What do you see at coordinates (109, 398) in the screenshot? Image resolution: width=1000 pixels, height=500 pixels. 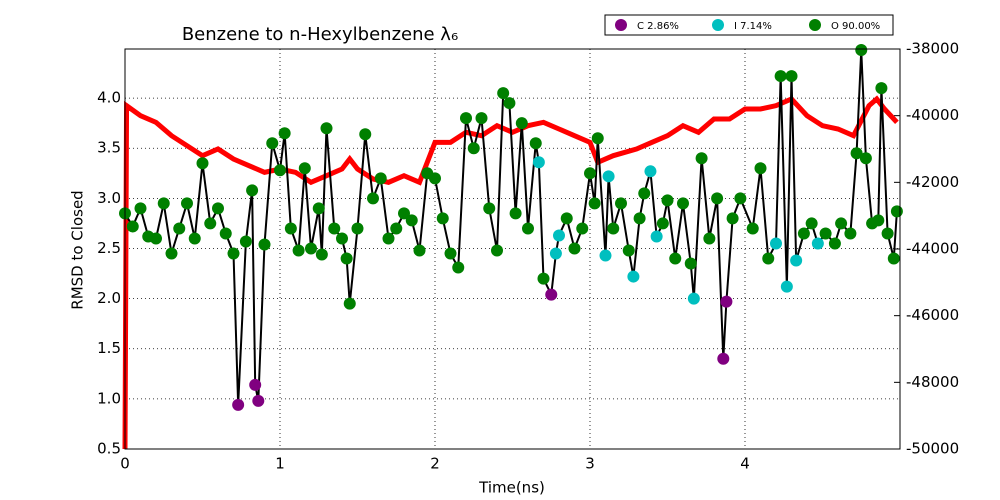 I see `y-tick-label: 1.0` at bounding box center [109, 398].